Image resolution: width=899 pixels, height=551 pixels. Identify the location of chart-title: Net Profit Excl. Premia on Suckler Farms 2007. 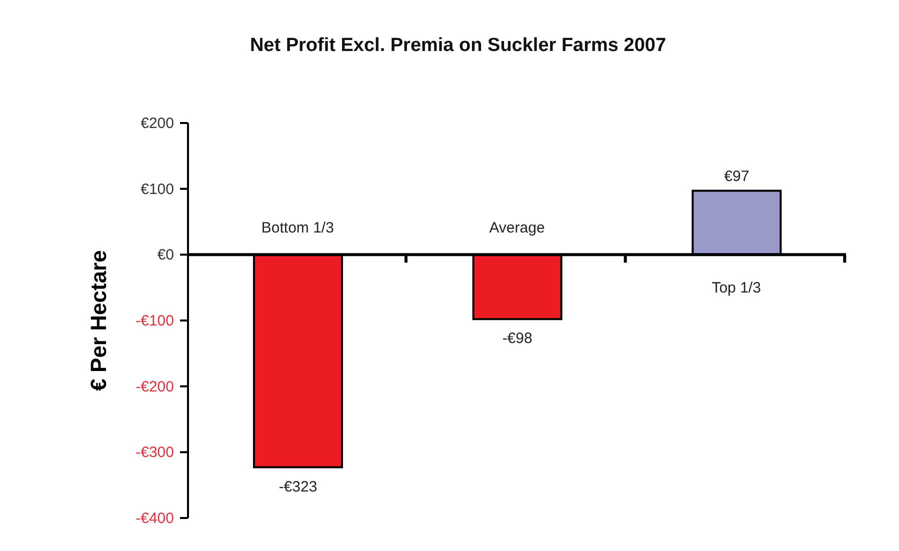
(458, 46).